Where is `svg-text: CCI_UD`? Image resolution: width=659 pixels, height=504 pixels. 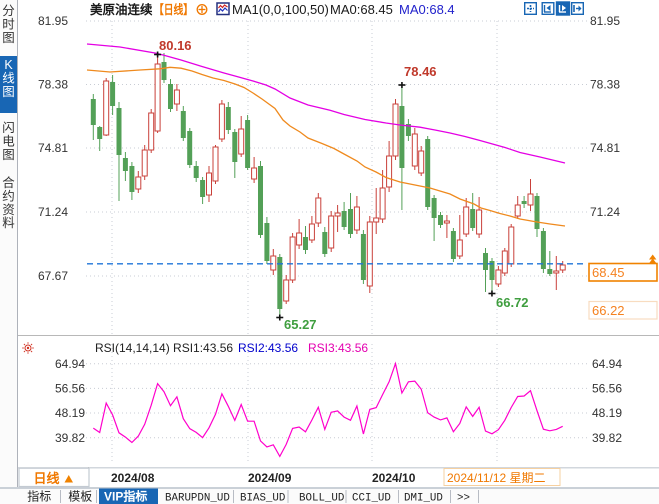
svg-text: CCI_UD is located at coordinates (371, 498).